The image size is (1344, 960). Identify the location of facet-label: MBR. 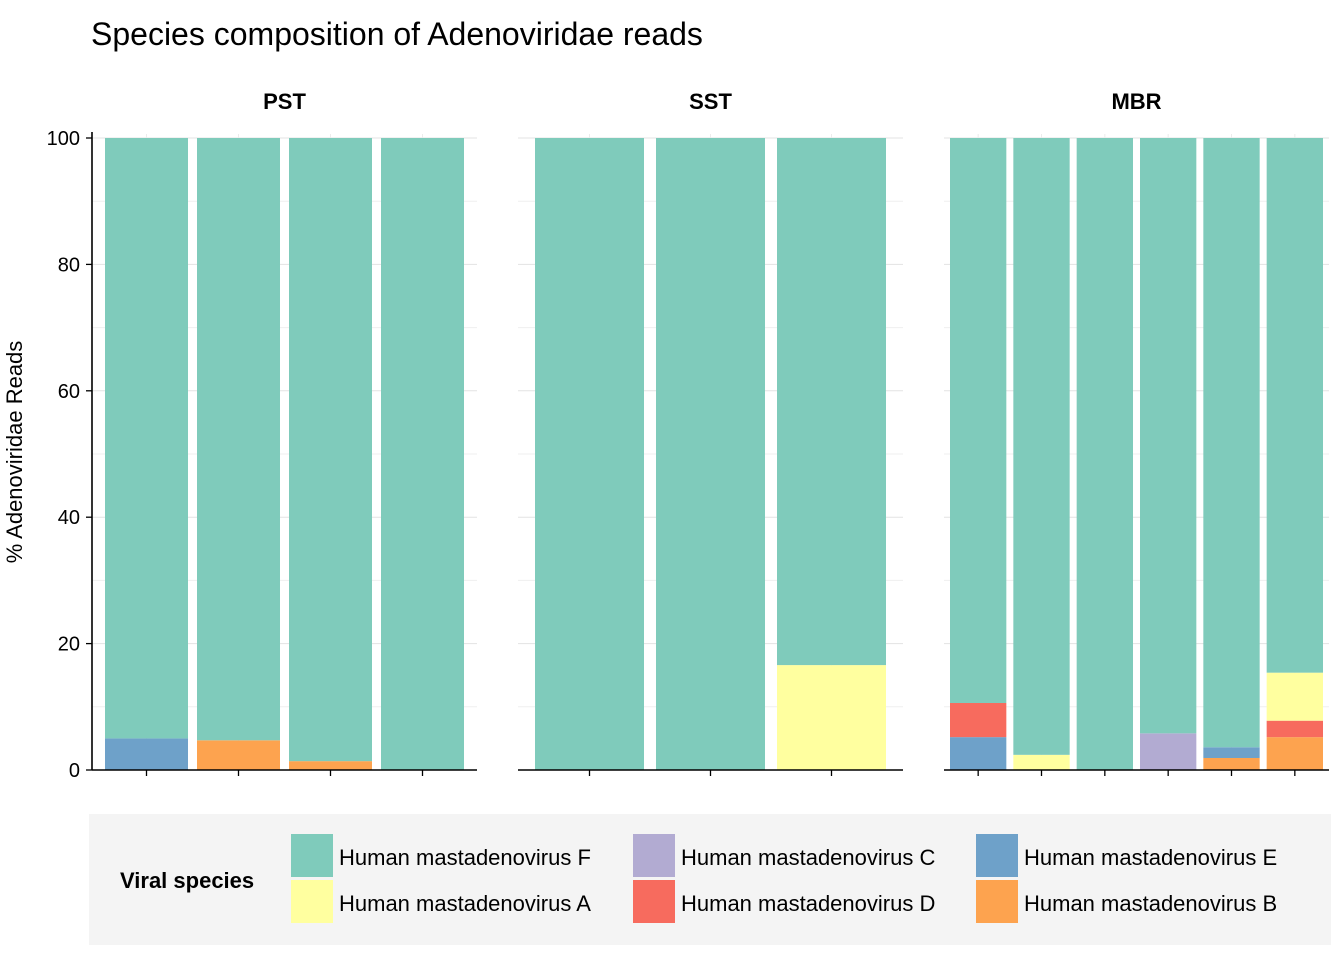
(1136, 101).